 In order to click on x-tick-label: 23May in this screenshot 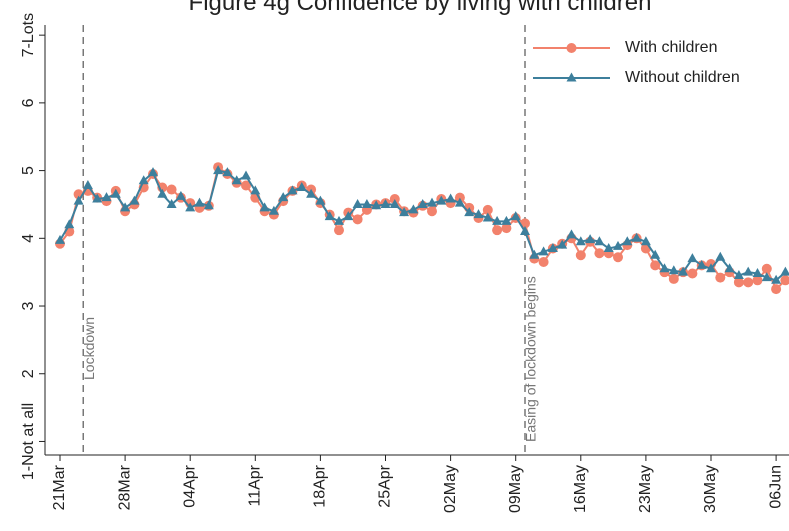, I will do `click(645, 489)`.